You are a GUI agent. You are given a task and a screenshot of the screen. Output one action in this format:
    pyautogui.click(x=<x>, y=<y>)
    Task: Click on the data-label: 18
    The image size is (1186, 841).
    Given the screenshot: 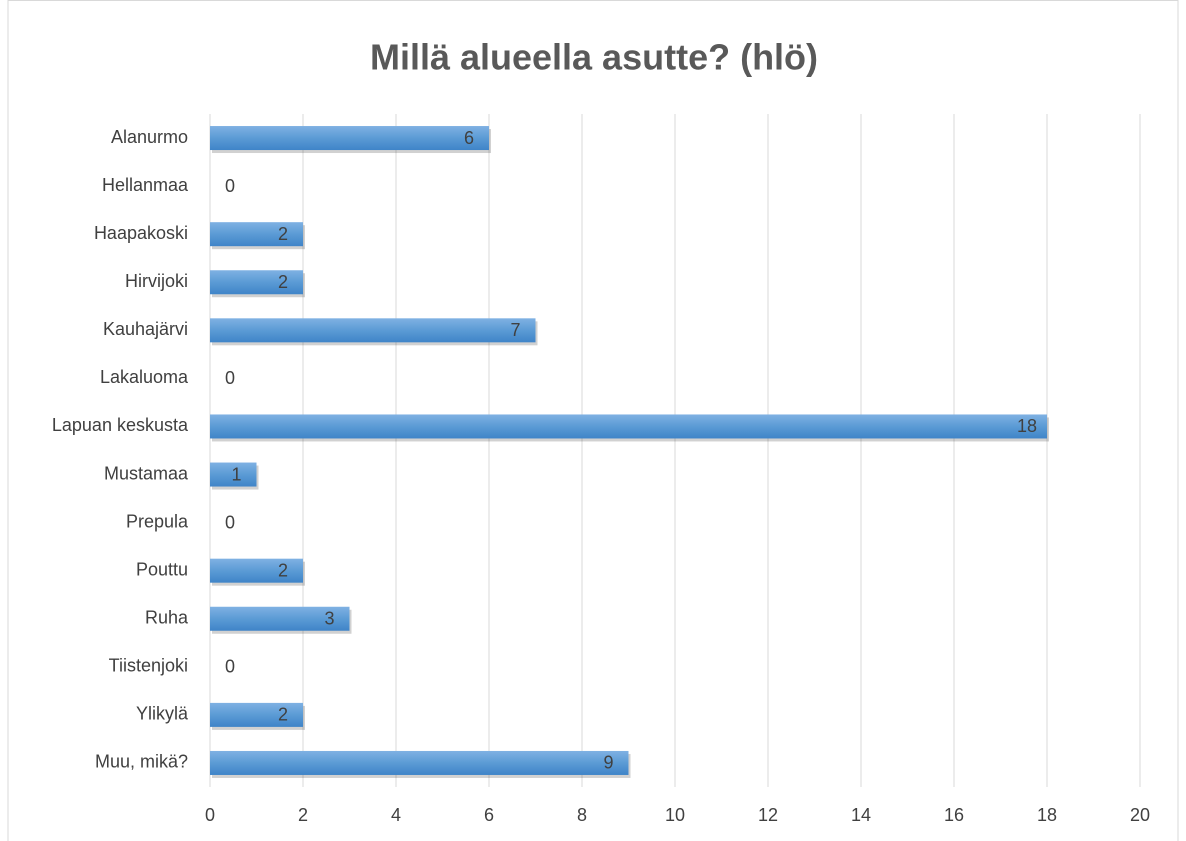 What is the action you would take?
    pyautogui.click(x=1027, y=426)
    